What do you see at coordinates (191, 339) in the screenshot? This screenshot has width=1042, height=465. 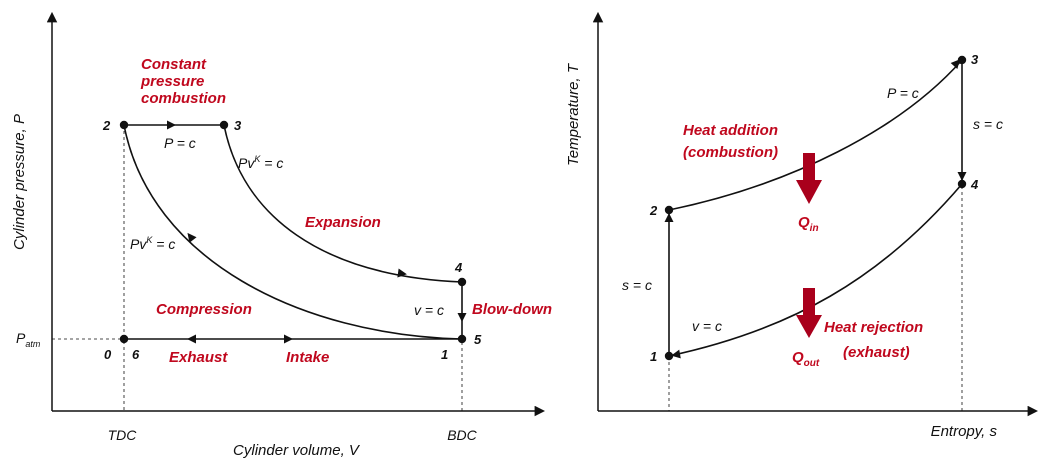 I see `pv-arrow-exhaust` at bounding box center [191, 339].